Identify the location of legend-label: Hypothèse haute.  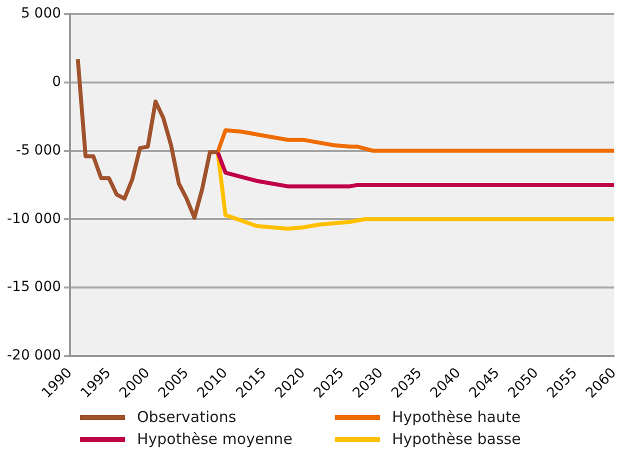
(456, 417).